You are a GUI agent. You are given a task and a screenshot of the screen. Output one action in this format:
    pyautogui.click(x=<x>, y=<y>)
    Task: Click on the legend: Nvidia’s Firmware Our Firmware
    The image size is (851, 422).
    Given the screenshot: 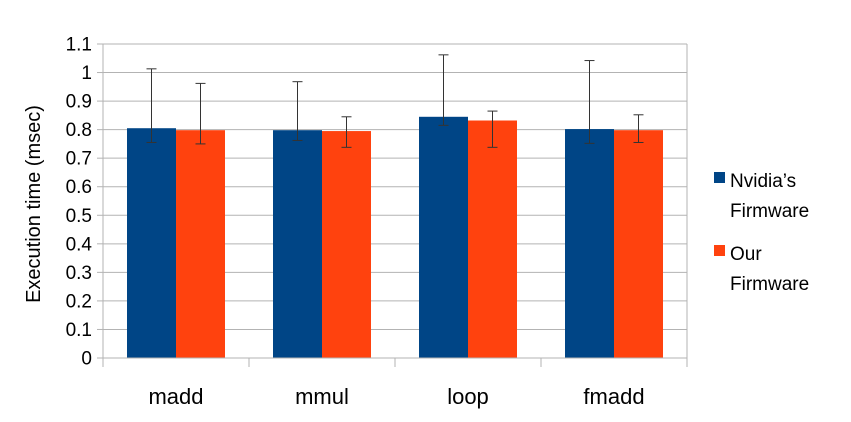 What is the action you would take?
    pyautogui.click(x=761, y=233)
    